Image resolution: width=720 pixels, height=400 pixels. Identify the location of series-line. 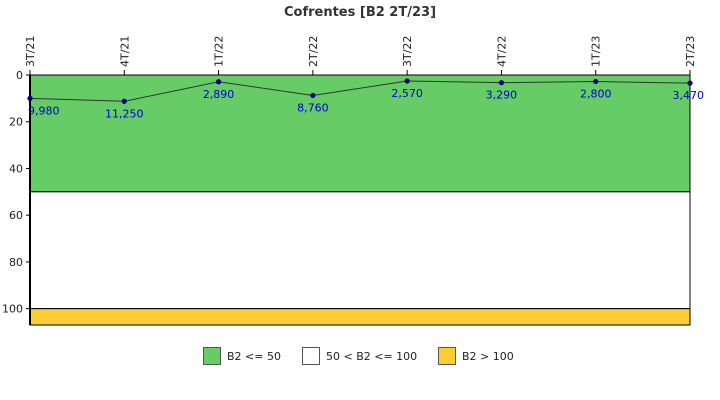
(360, 91).